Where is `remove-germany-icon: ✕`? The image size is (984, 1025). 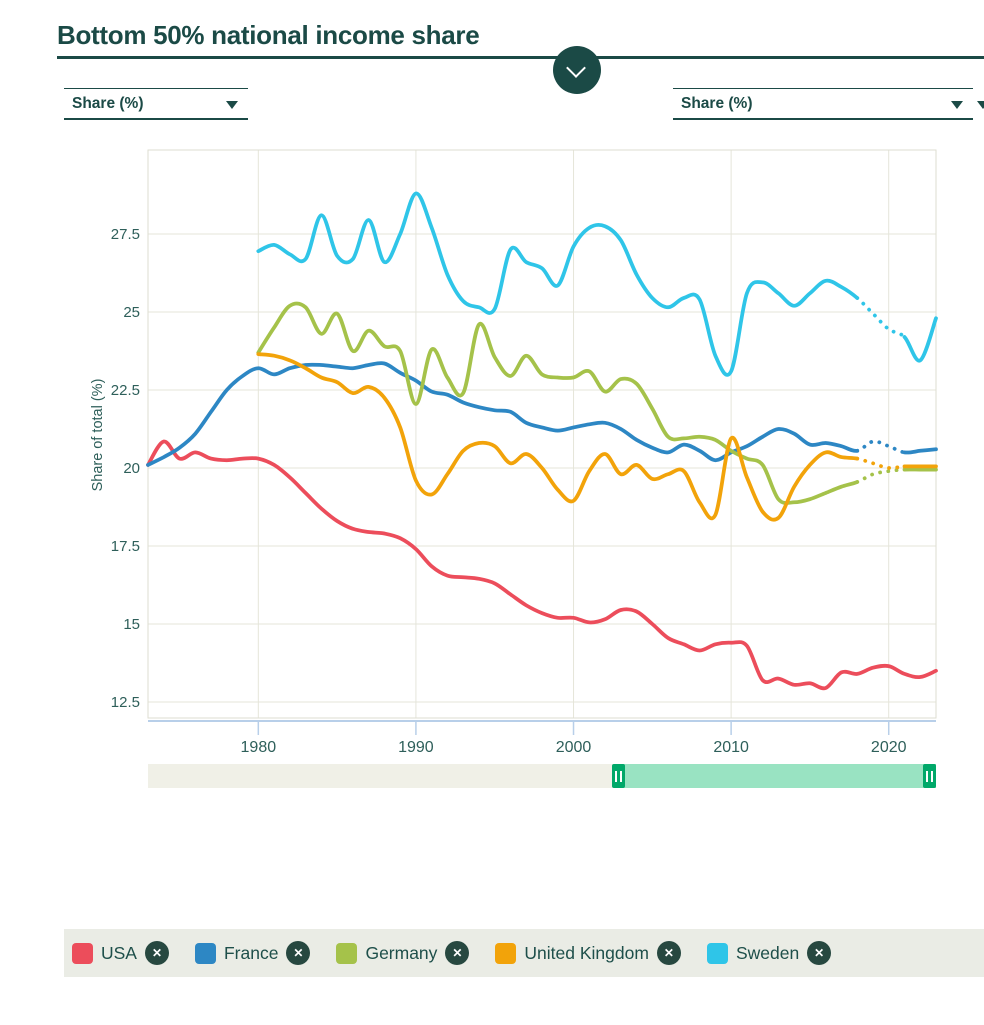
remove-germany-icon: ✕ is located at coordinates (457, 953).